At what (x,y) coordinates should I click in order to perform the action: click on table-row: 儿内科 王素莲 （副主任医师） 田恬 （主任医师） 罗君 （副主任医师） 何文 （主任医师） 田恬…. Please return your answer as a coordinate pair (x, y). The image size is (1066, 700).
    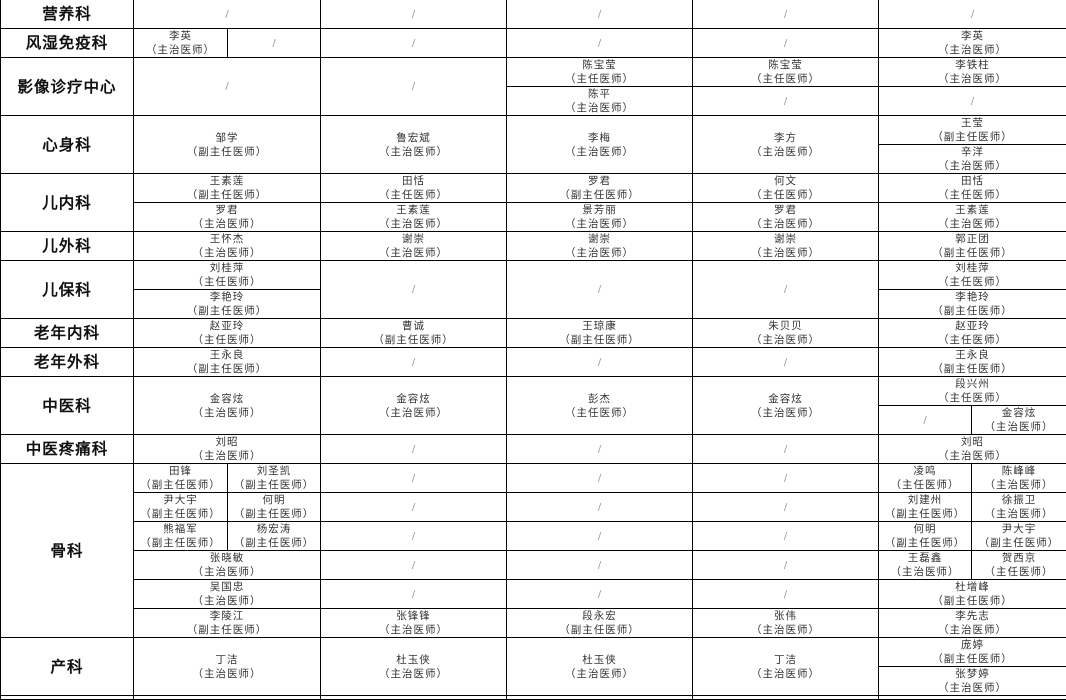
    Looking at the image, I should click on (533, 202).